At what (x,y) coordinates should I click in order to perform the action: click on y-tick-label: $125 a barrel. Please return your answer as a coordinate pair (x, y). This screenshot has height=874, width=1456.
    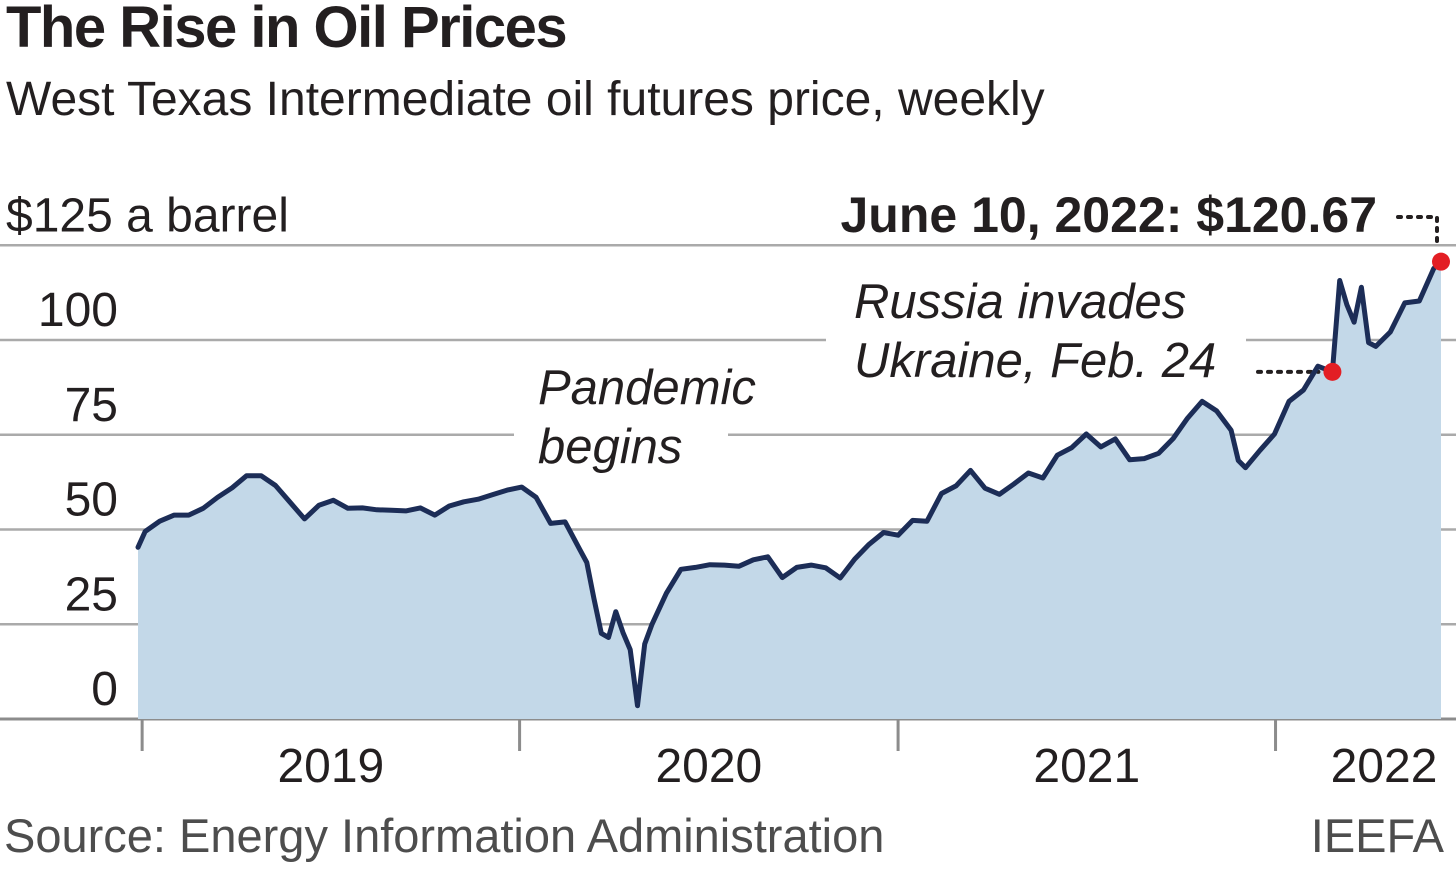
    Looking at the image, I should click on (147, 215).